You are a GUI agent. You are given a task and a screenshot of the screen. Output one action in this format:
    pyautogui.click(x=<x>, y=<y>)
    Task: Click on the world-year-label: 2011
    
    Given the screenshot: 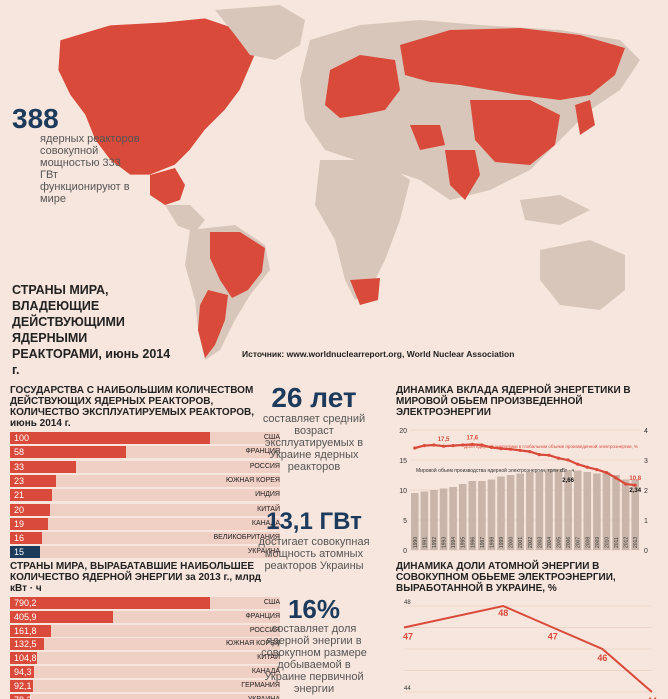 What is the action you would take?
    pyautogui.click(x=617, y=542)
    